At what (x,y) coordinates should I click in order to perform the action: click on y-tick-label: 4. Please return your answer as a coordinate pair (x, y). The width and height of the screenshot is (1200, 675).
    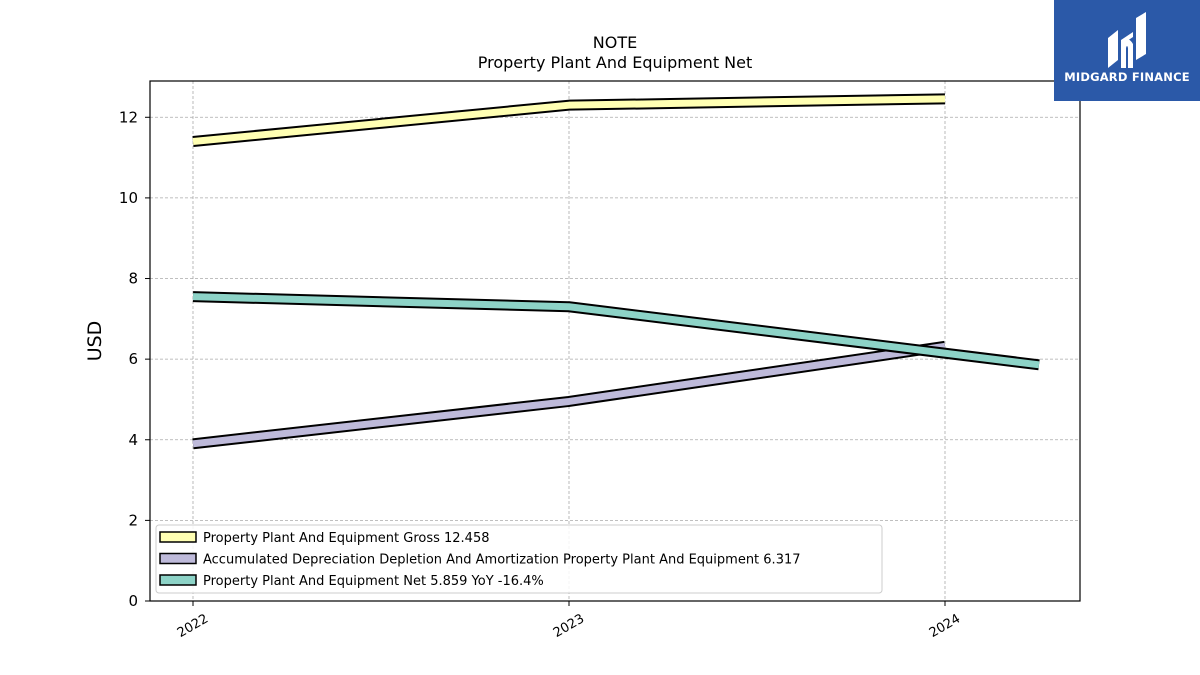
    Looking at the image, I should click on (133, 440).